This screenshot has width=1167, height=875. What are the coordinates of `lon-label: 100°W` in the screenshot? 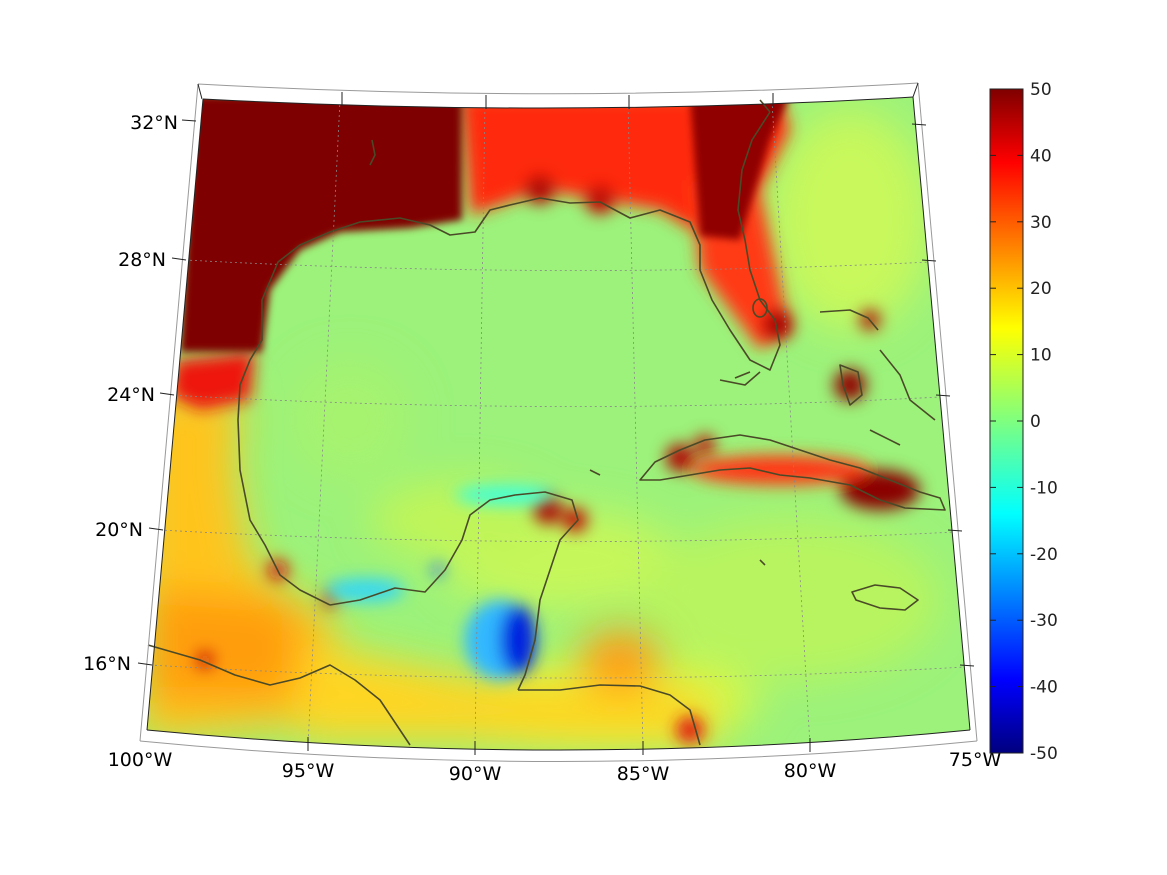 It's located at (140, 760).